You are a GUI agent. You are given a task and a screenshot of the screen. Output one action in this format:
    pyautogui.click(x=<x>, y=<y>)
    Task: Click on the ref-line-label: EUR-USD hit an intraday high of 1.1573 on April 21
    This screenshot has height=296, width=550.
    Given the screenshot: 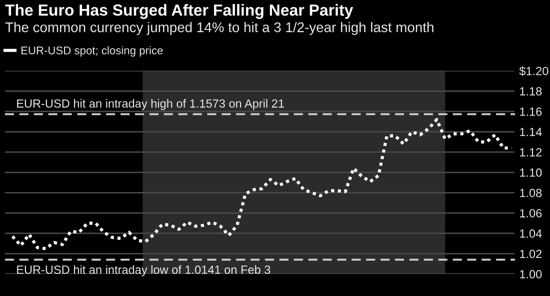 What is the action you would take?
    pyautogui.click(x=150, y=104)
    